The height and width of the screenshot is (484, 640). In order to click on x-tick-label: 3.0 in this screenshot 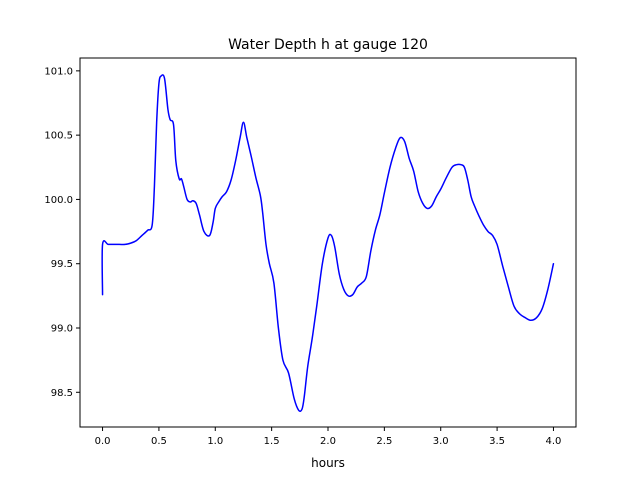, I will do `click(441, 441)`.